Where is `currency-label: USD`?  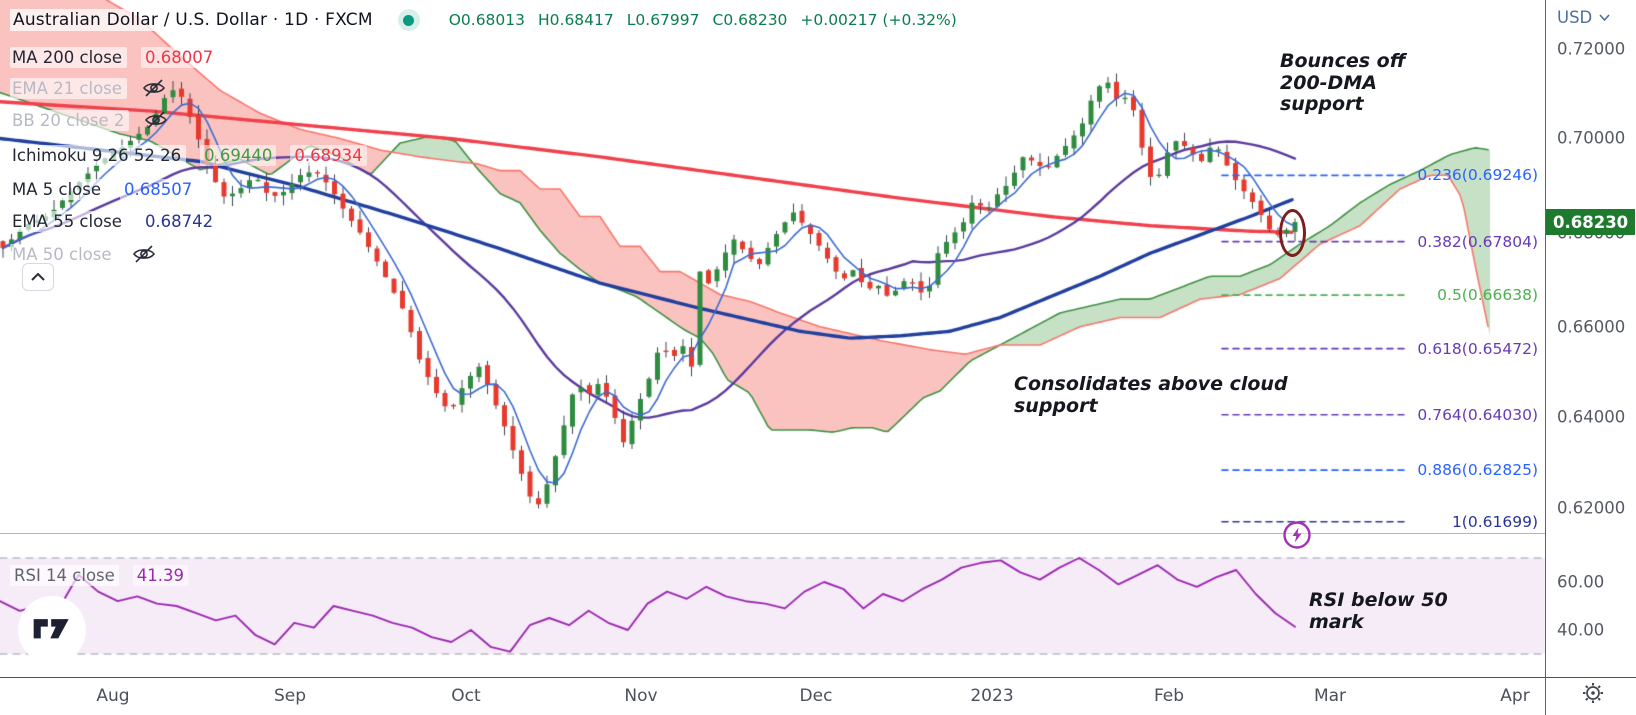 currency-label: USD is located at coordinates (1575, 17).